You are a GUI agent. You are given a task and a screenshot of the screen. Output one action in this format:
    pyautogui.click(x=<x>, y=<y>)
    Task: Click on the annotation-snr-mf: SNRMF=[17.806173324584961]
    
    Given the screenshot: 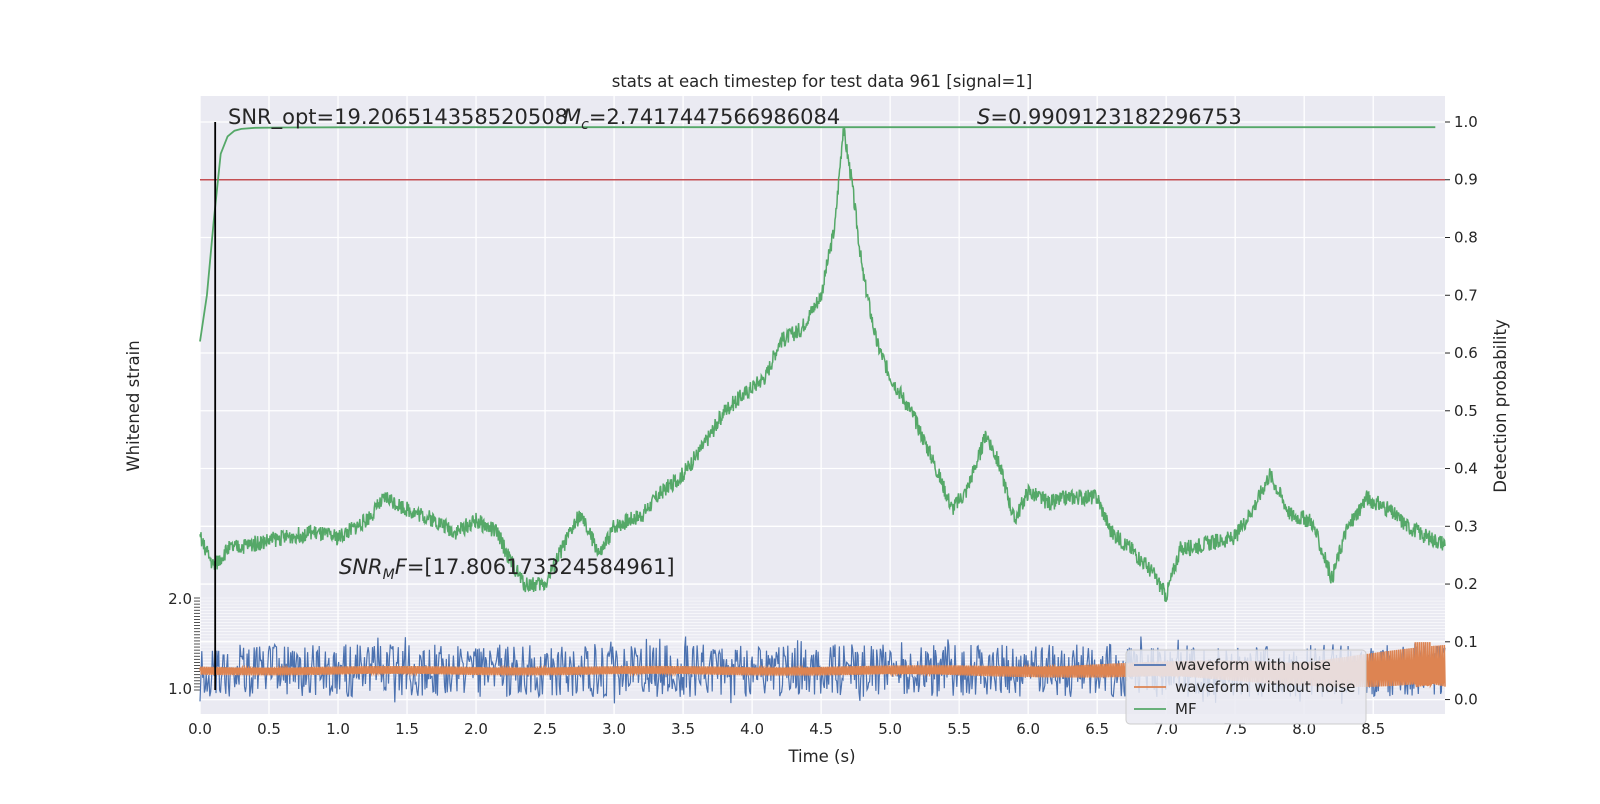 What is the action you would take?
    pyautogui.click(x=507, y=569)
    